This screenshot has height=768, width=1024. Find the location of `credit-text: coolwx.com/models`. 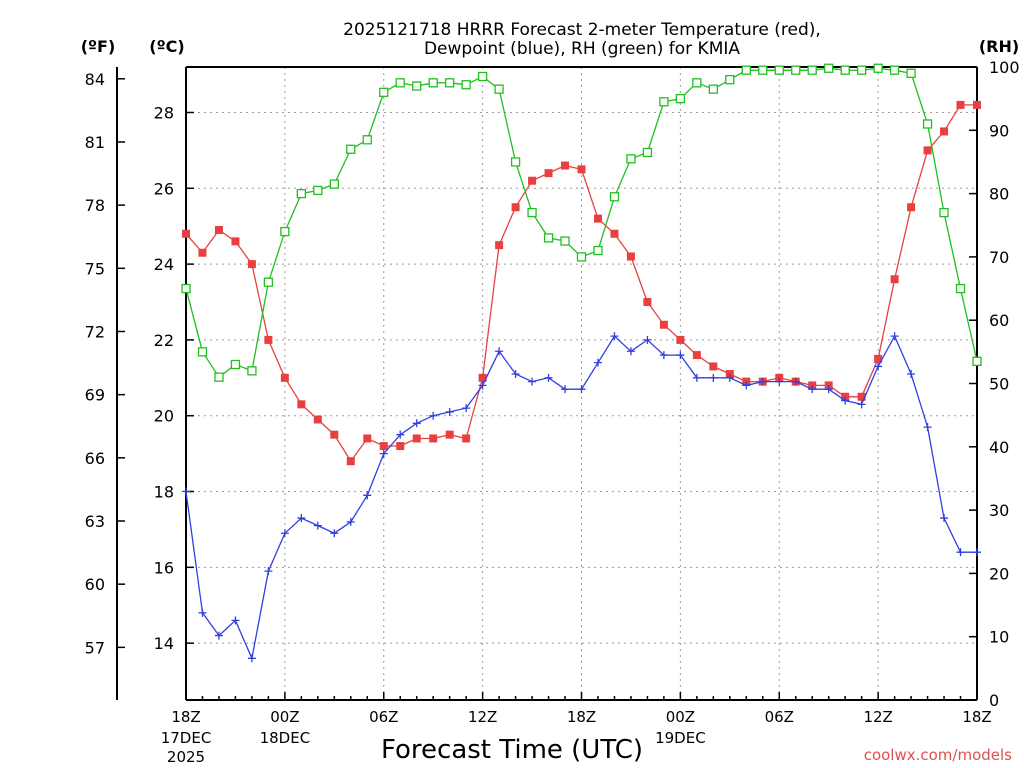

credit-text: coolwx.com/models is located at coordinates (938, 755).